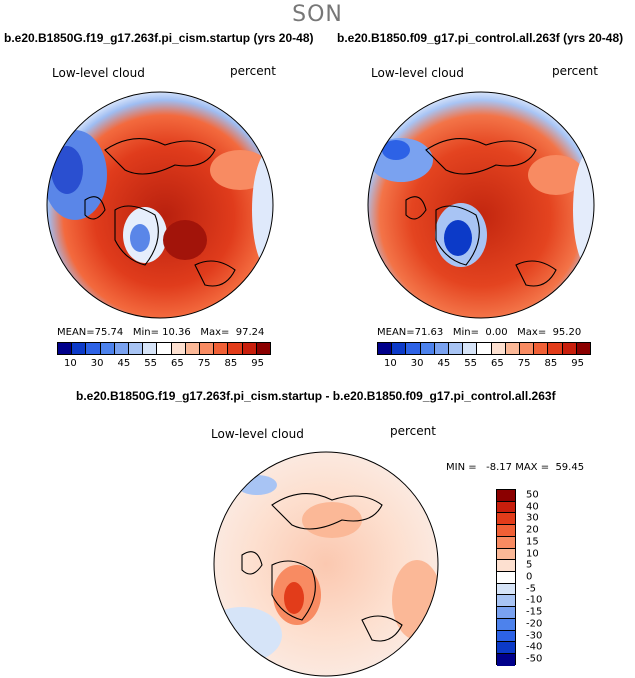  Describe the element at coordinates (481, 212) in the screenshot. I see `panel-2-coastlines` at that location.